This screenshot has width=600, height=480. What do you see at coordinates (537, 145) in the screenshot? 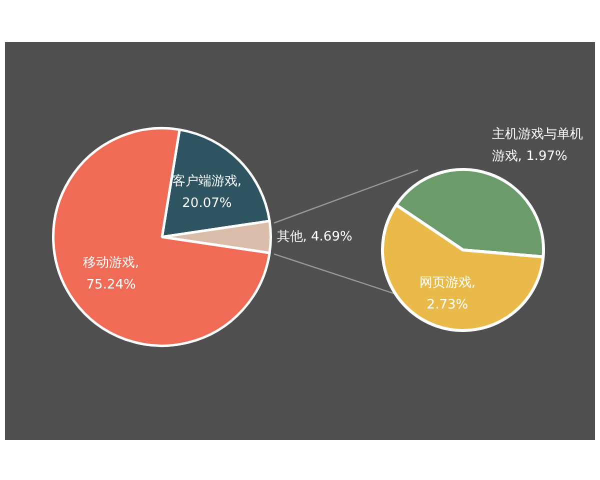
I see `slice-label: 主机游戏与单机游戏, 1.97%` at bounding box center [537, 145].